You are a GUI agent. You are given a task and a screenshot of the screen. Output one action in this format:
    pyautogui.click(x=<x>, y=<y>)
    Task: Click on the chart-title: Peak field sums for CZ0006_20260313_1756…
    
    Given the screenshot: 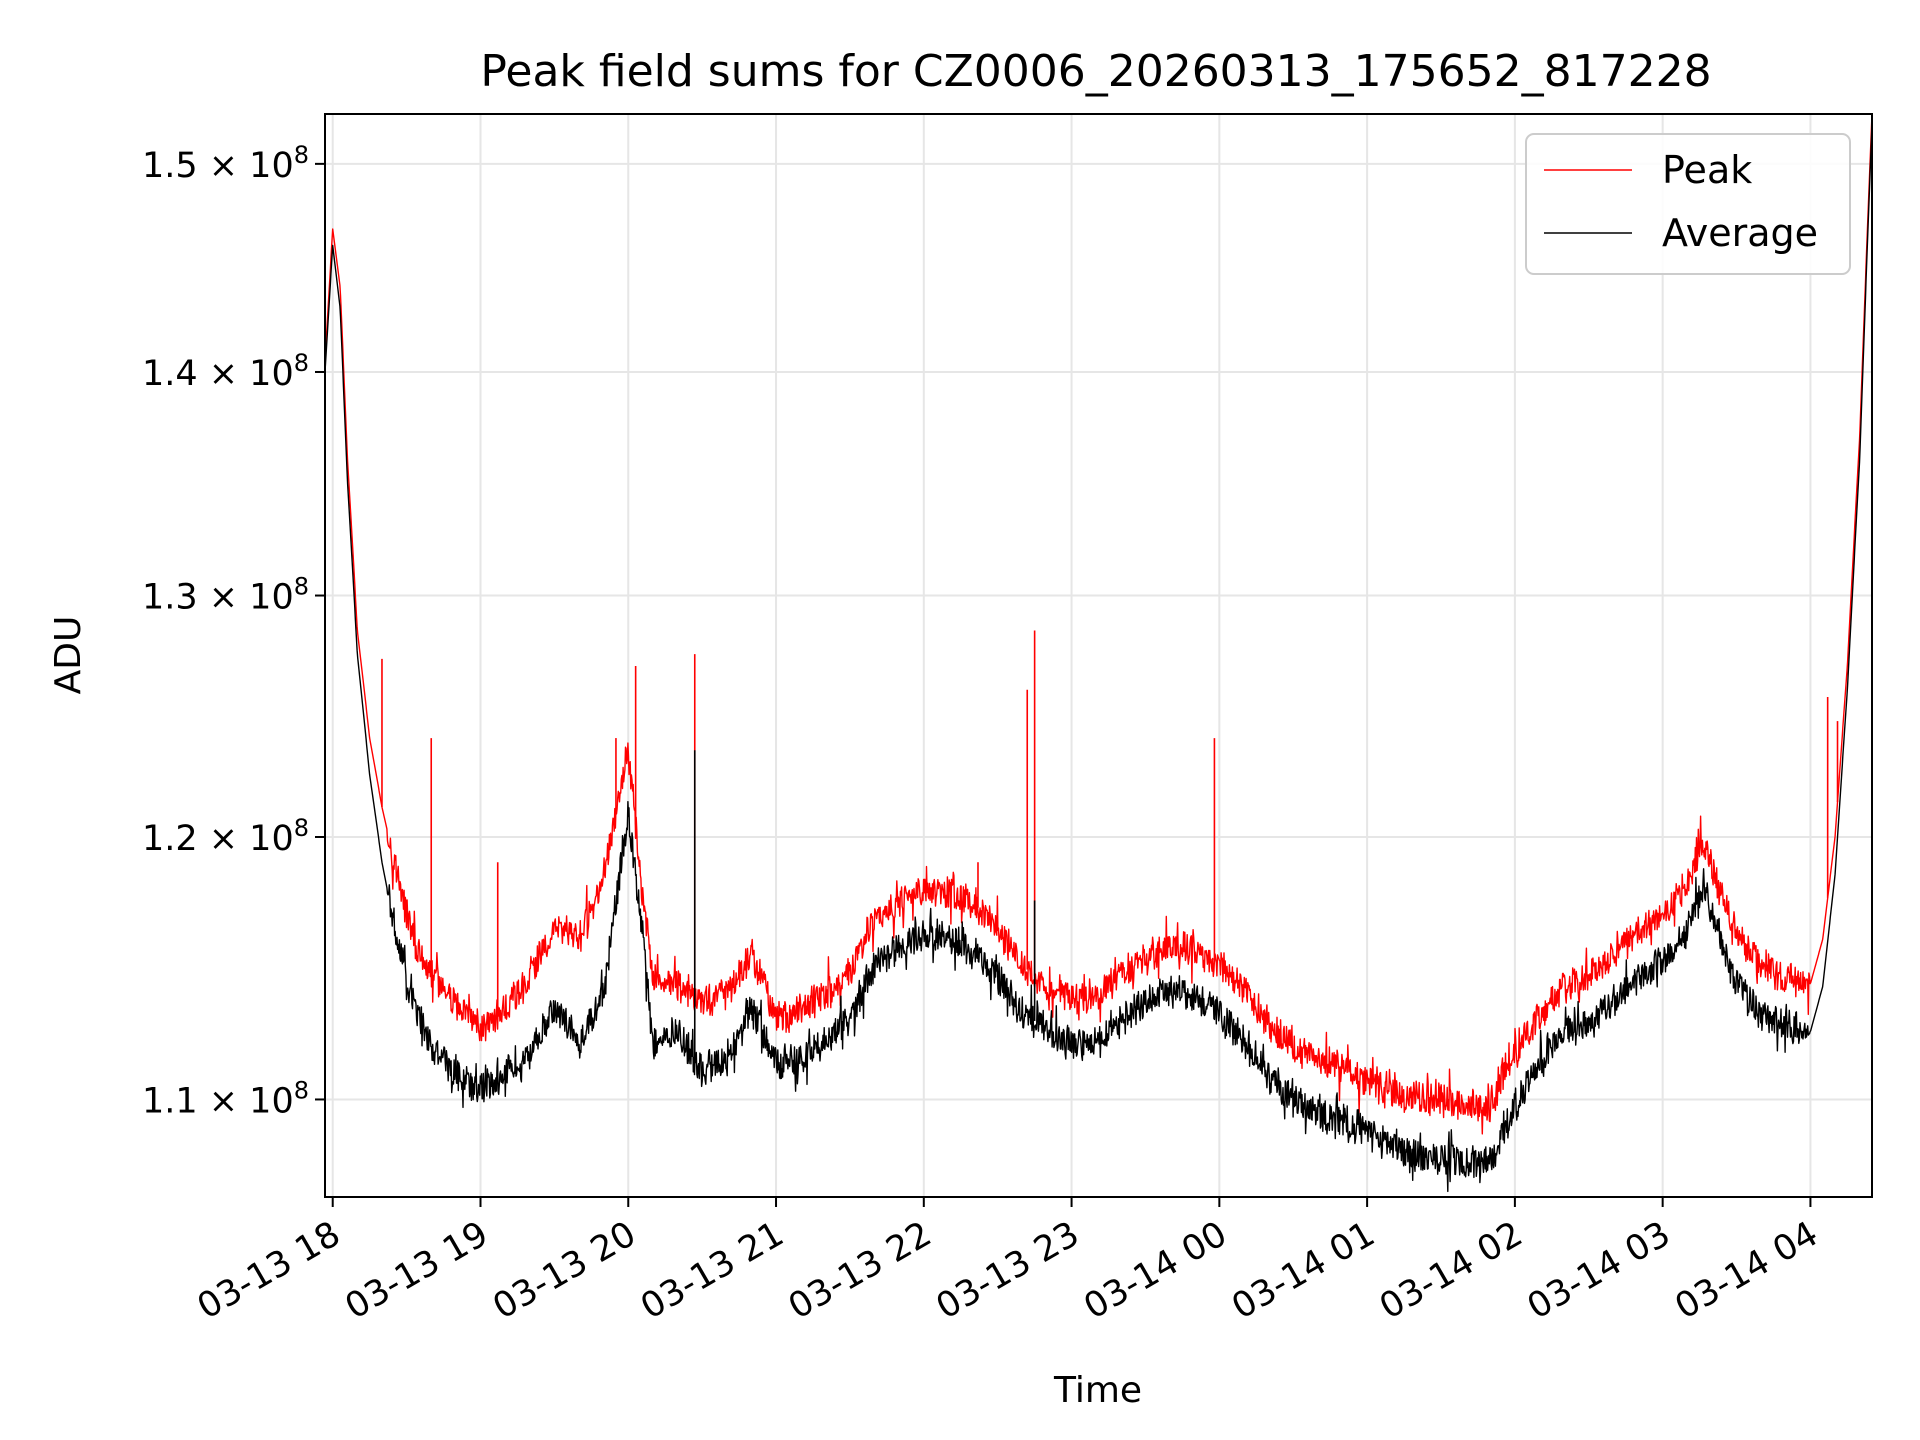 What is the action you would take?
    pyautogui.click(x=1095, y=71)
    